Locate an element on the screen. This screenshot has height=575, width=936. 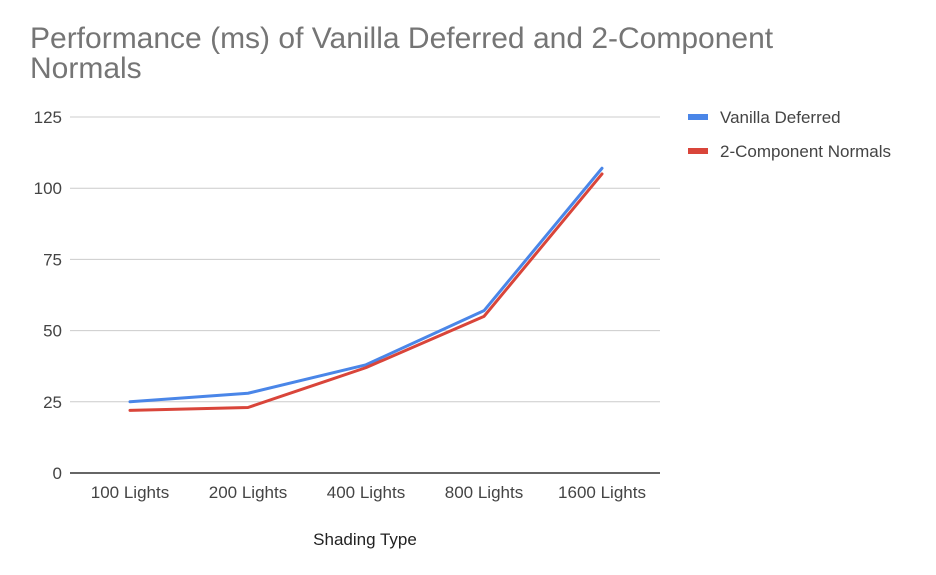
x-tick-label: 200 Lights is located at coordinates (248, 492).